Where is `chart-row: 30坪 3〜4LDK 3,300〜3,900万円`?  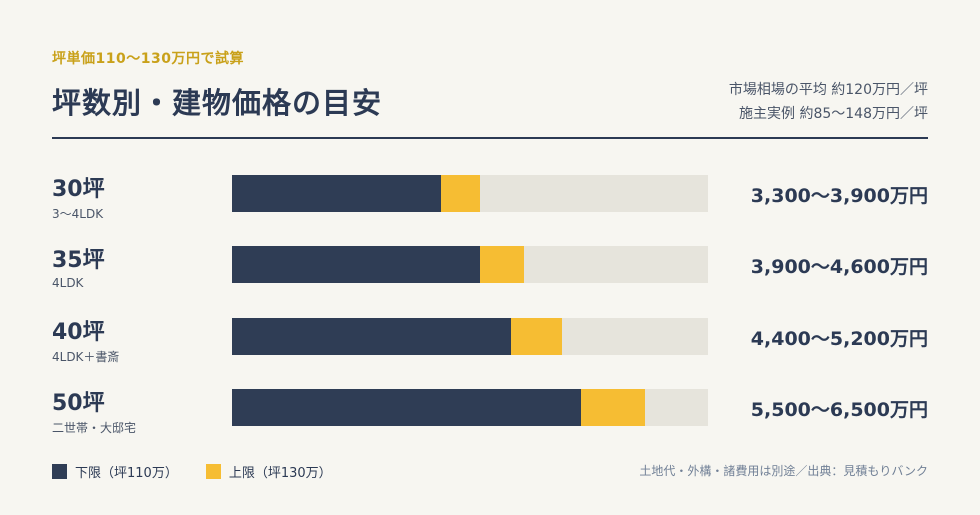
chart-row: 30坪 3〜4LDK 3,300〜3,900万円 is located at coordinates (490, 201).